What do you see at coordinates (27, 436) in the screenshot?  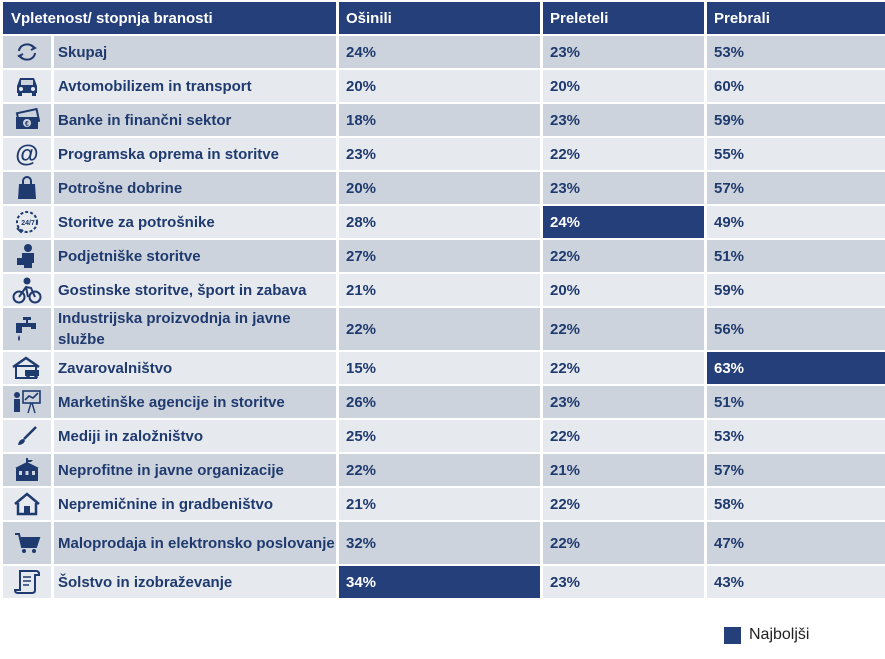 I see `brush-icon` at bounding box center [27, 436].